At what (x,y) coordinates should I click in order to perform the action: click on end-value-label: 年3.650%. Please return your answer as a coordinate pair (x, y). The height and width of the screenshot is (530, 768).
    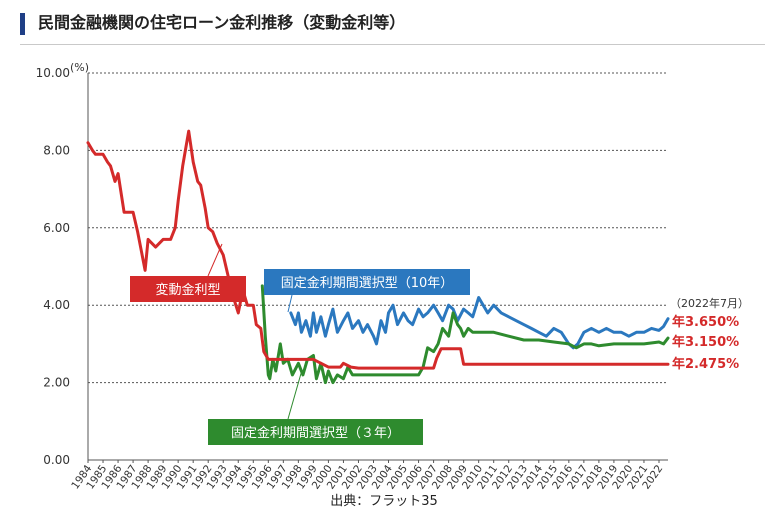
    Looking at the image, I should click on (705, 322).